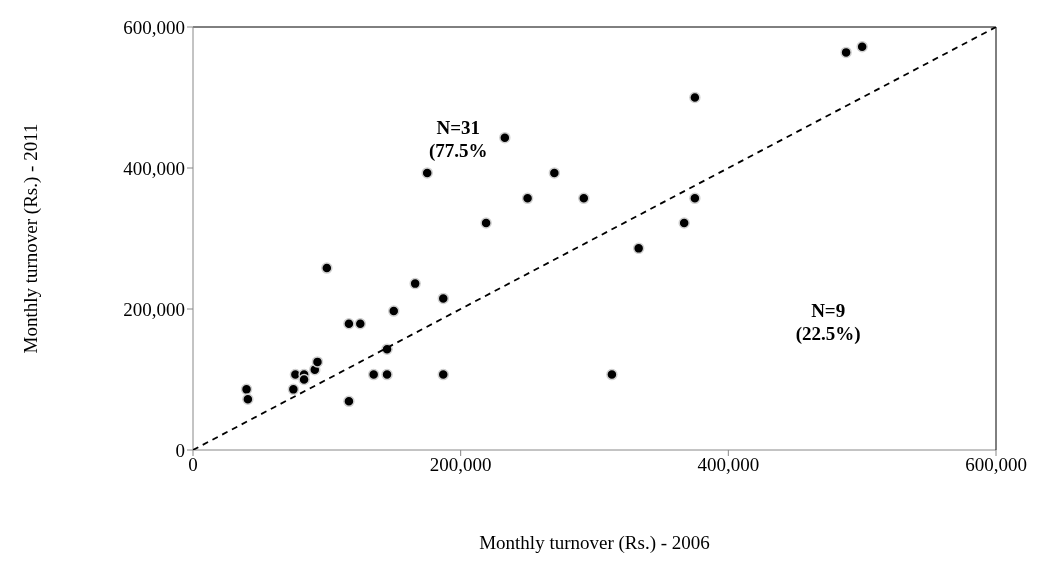  Describe the element at coordinates (154, 168) in the screenshot. I see `y-tick-label: 400,000` at that location.